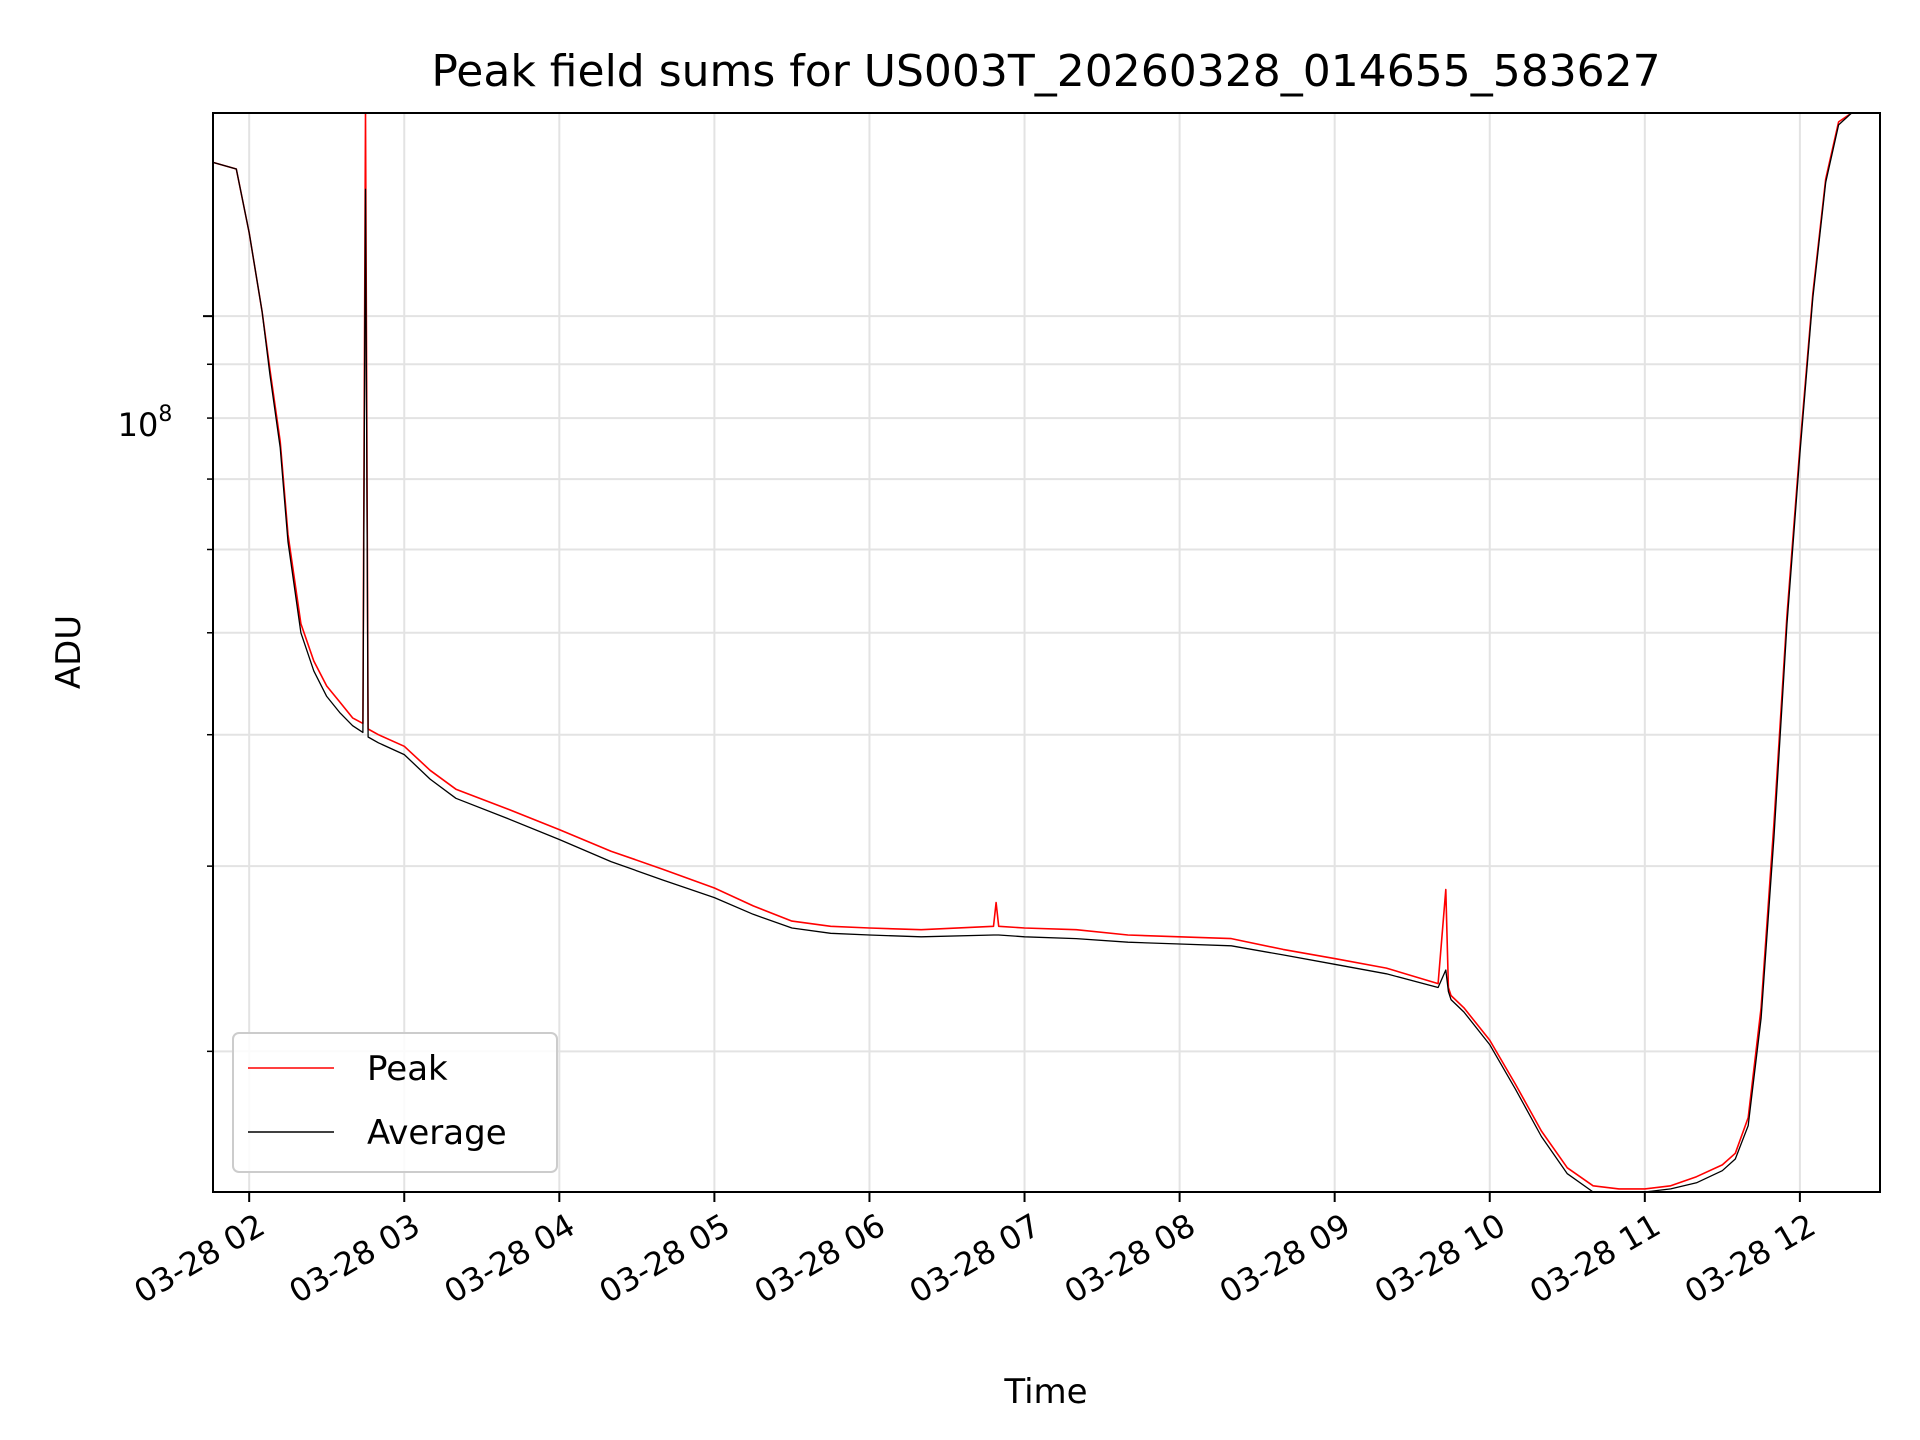  Describe the element at coordinates (407, 1069) in the screenshot. I see `legend-peak-label: Peak` at that location.